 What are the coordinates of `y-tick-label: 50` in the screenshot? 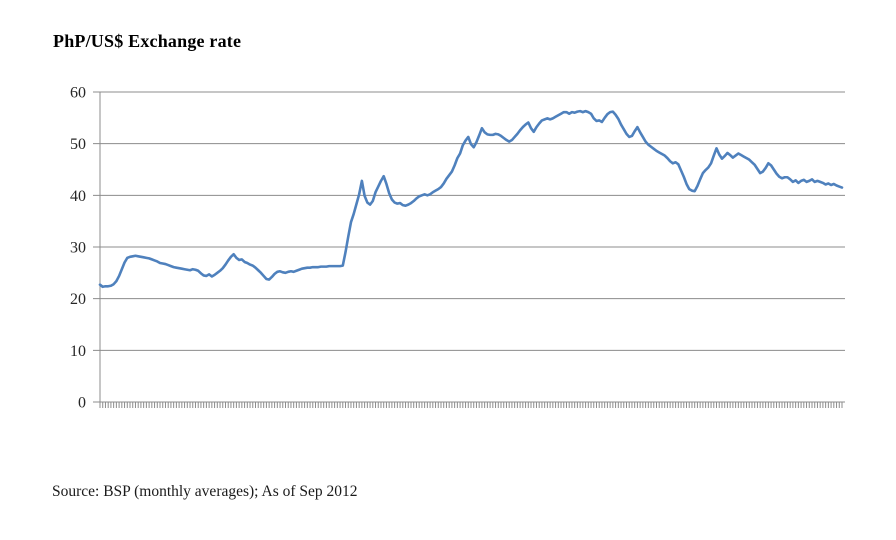 It's located at (78, 144).